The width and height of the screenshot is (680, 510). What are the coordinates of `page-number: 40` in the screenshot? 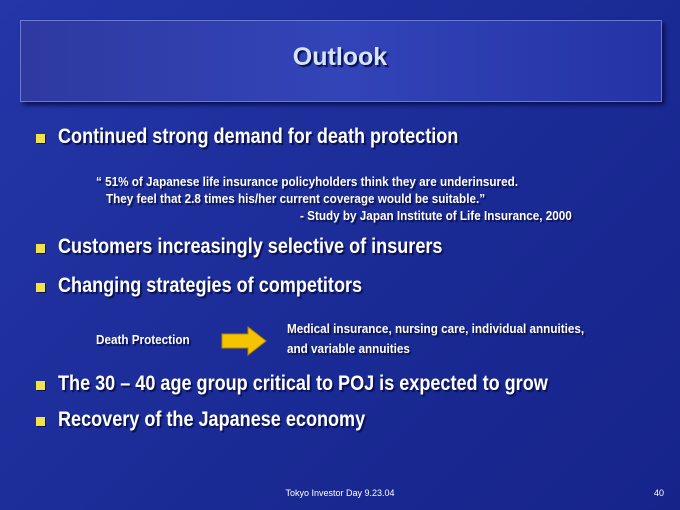 It's located at (659, 493).